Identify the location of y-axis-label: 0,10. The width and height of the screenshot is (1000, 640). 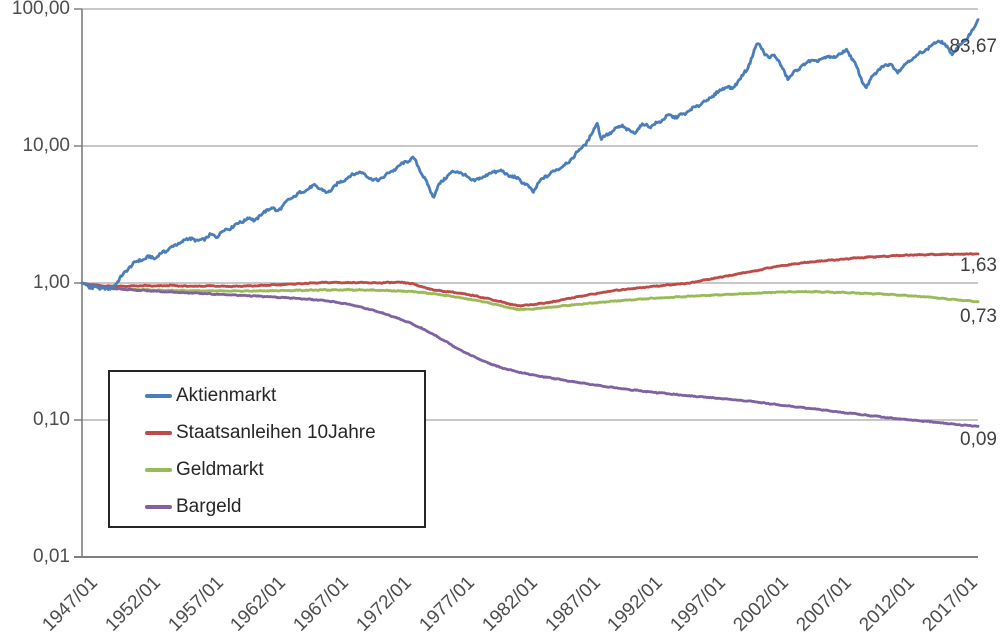
(51, 419).